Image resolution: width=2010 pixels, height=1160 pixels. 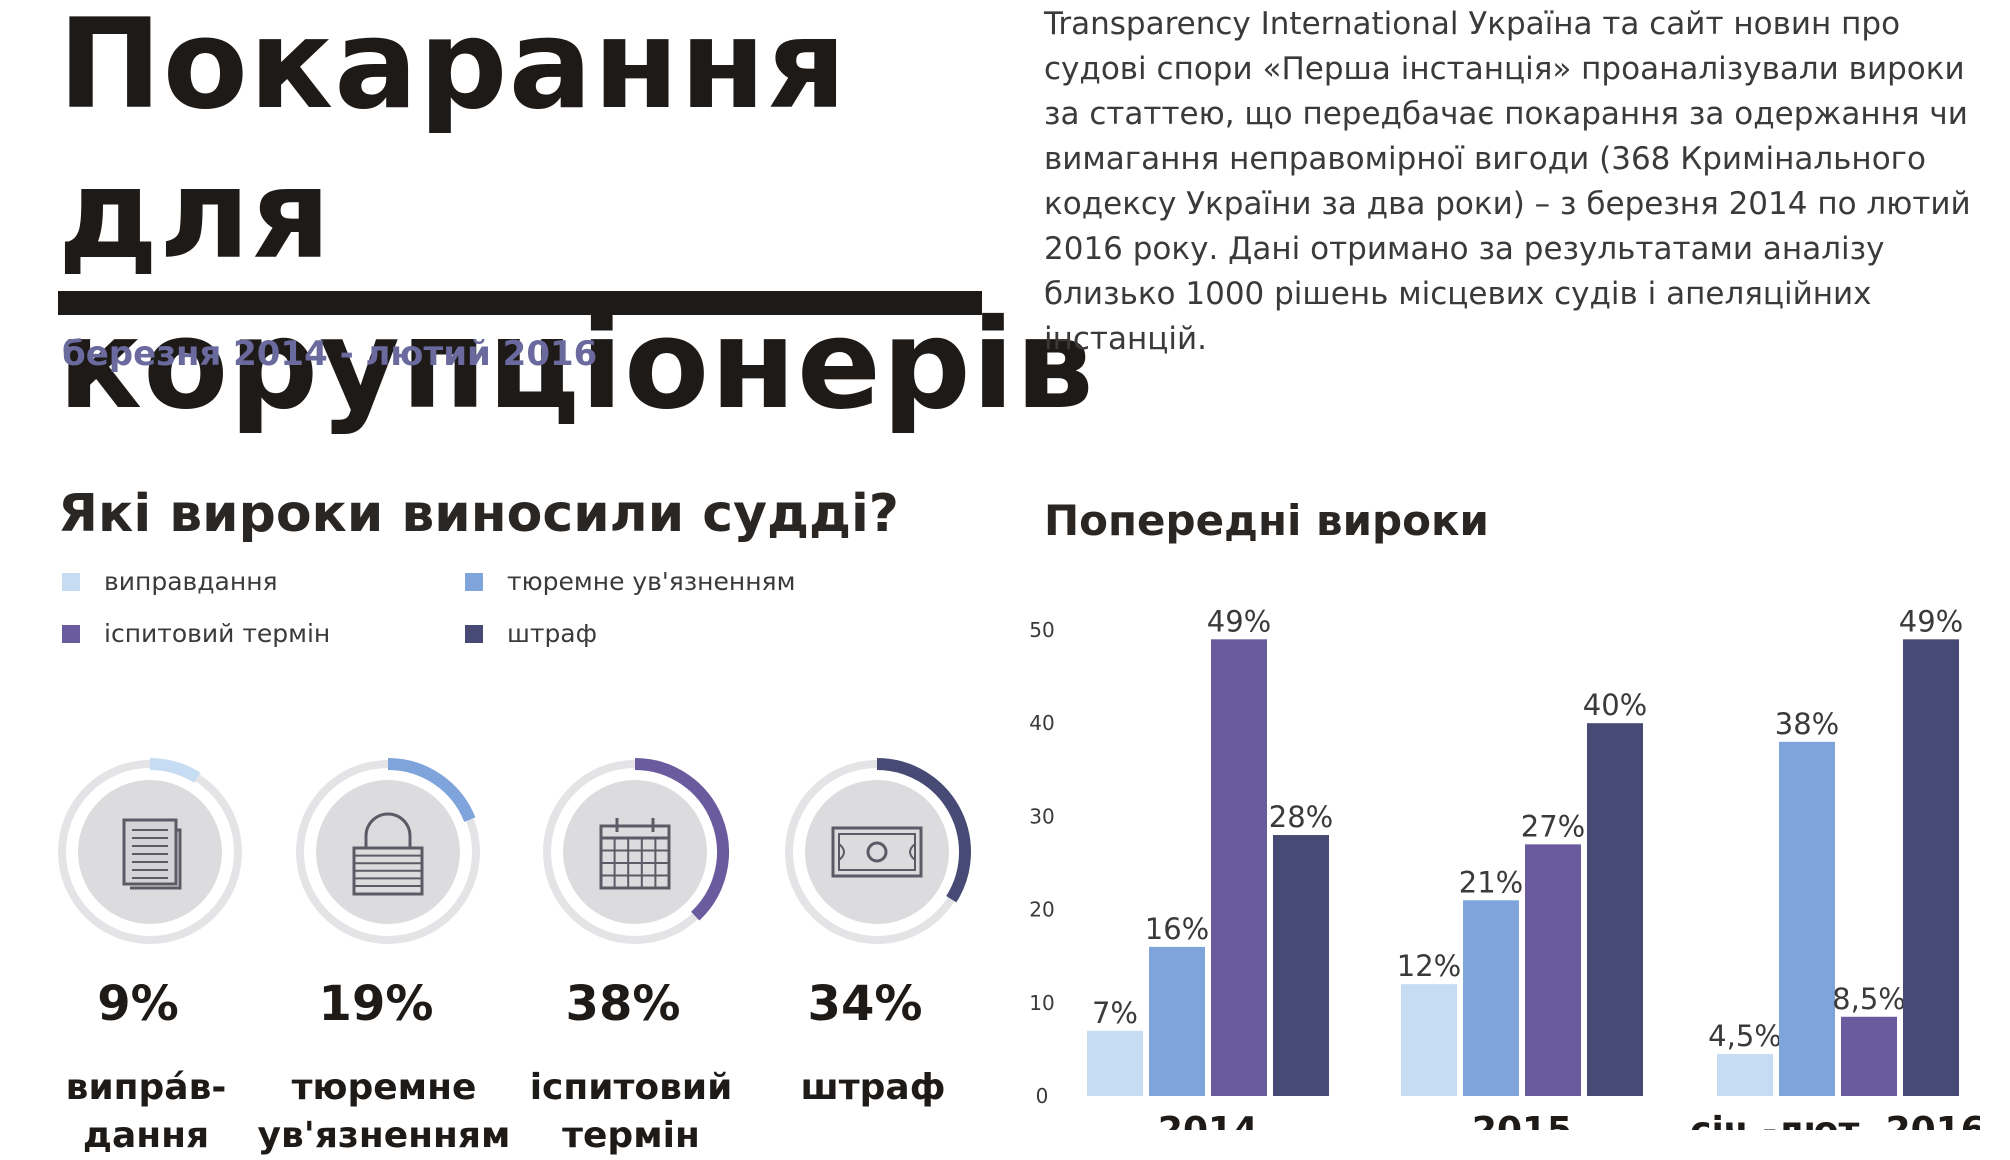 What do you see at coordinates (191, 581) in the screenshot?
I see `legend-label: виправдання` at bounding box center [191, 581].